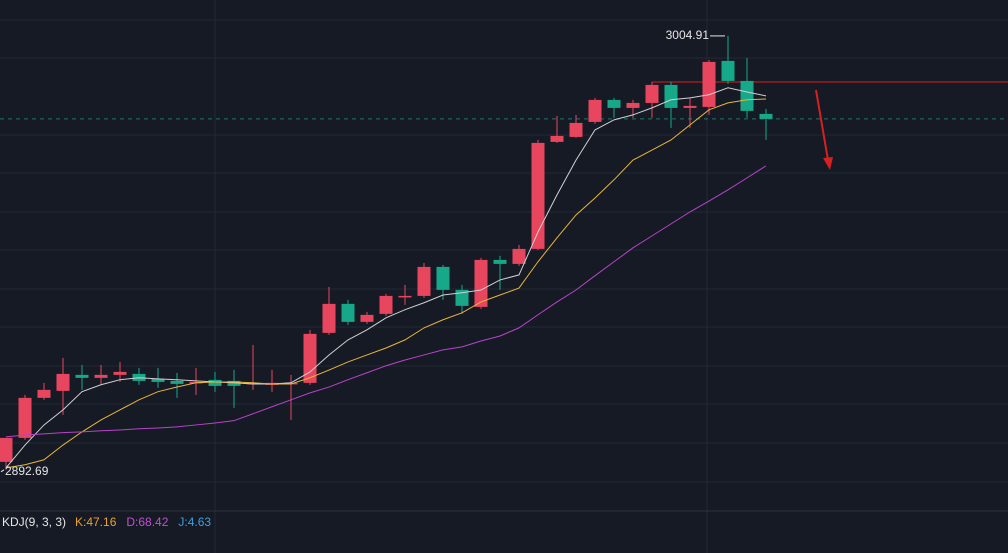 The width and height of the screenshot is (1008, 553). Describe the element at coordinates (824, 129) in the screenshot. I see `arrow` at that location.